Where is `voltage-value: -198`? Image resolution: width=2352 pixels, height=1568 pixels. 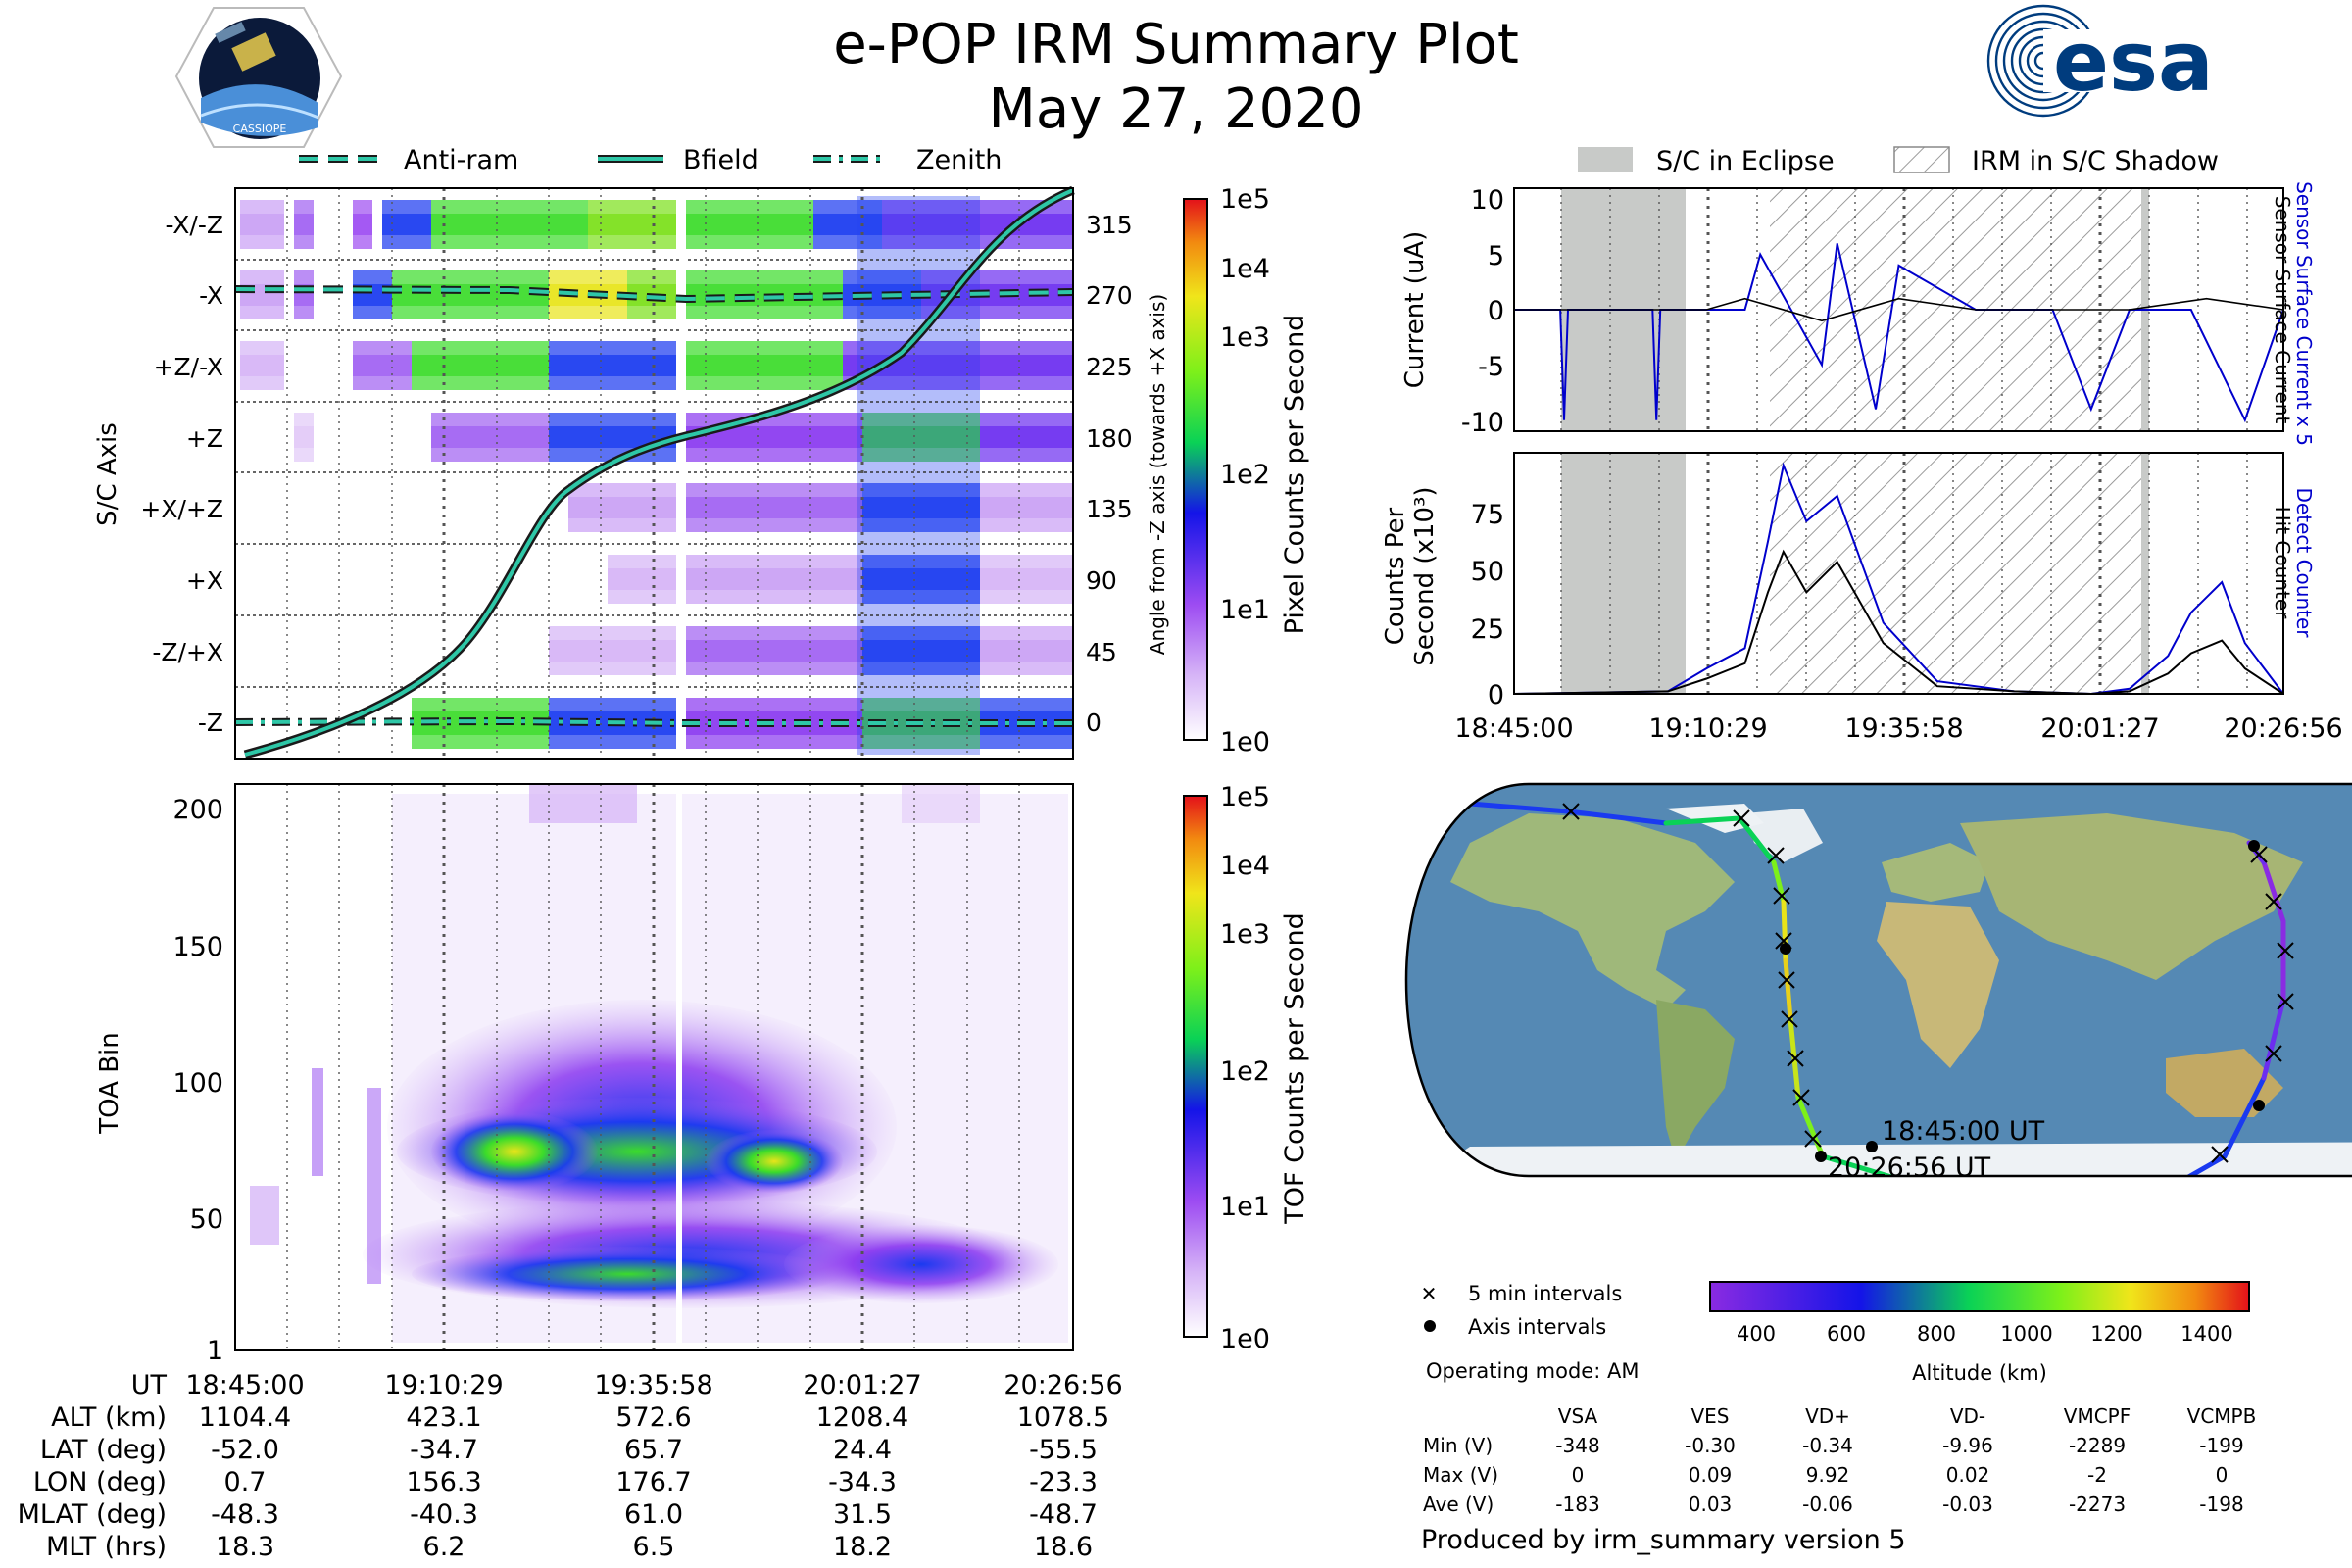
voltage-value: -198 is located at coordinates (2221, 1504).